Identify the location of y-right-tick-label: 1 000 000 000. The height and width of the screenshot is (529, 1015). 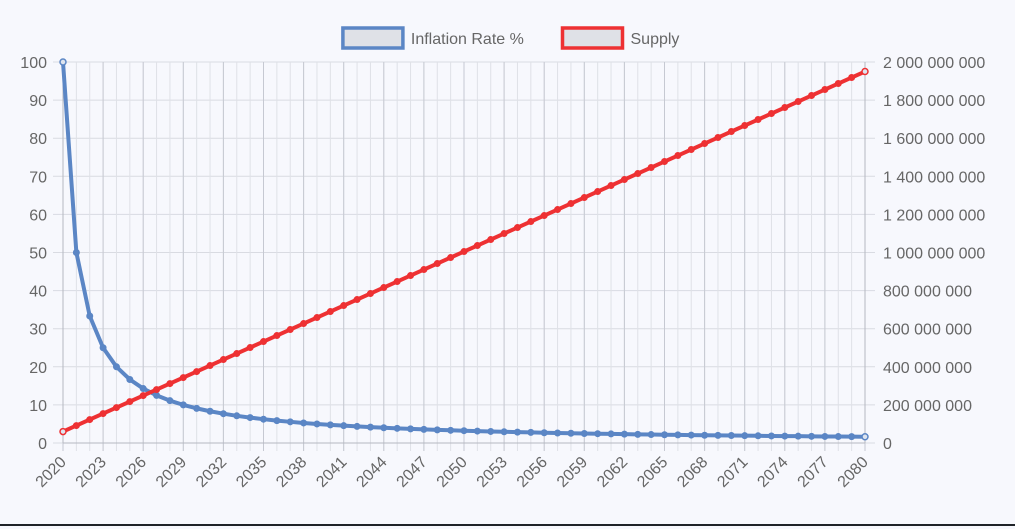
(934, 254).